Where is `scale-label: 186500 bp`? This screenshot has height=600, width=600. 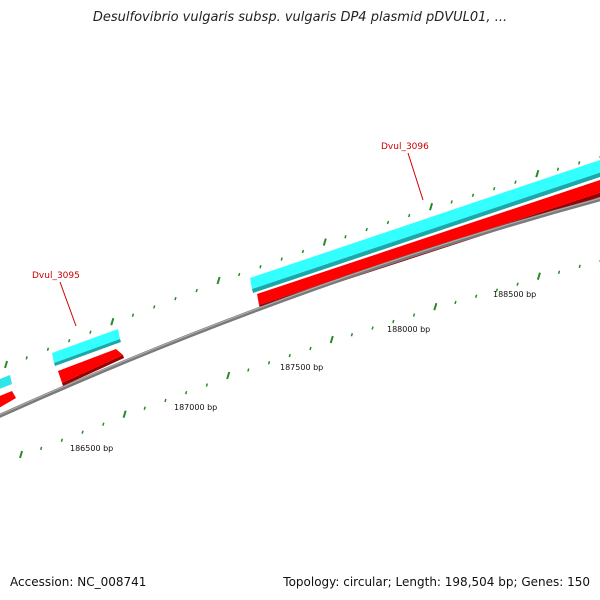
scale-label: 186500 bp is located at coordinates (91, 448).